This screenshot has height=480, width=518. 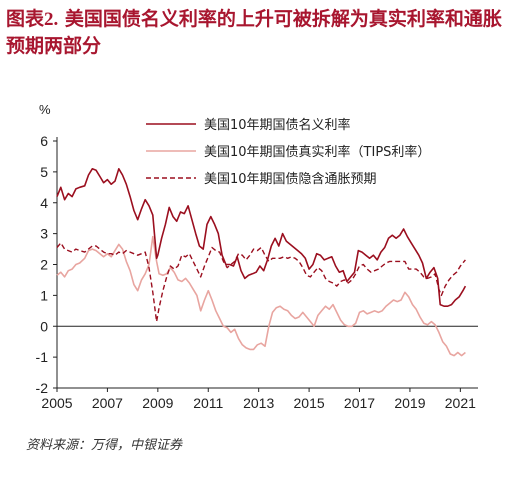 I want to click on x-tick-label: 2011, so click(x=208, y=403).